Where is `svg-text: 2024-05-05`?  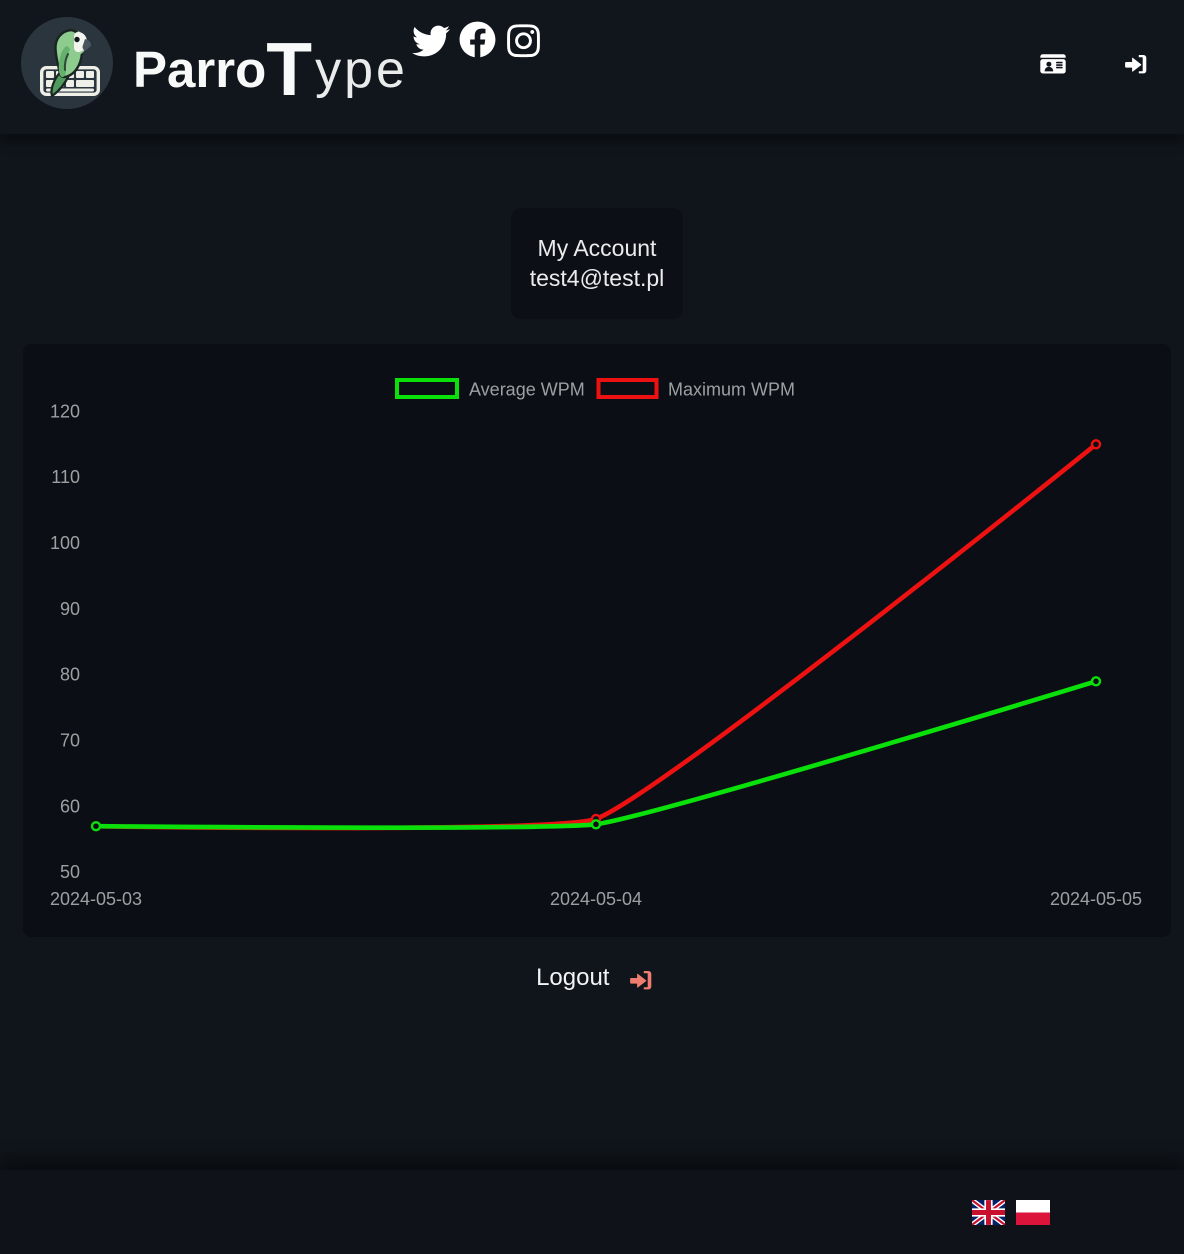 svg-text: 2024-05-05 is located at coordinates (1096, 899).